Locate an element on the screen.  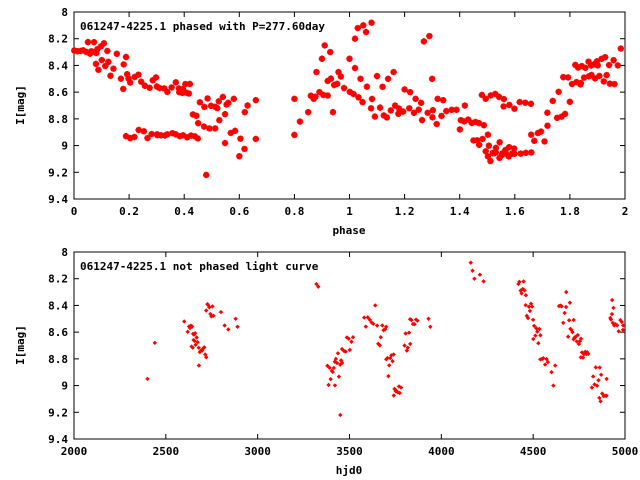
y-tick-label: 8.4 is located at coordinates (58, 305).